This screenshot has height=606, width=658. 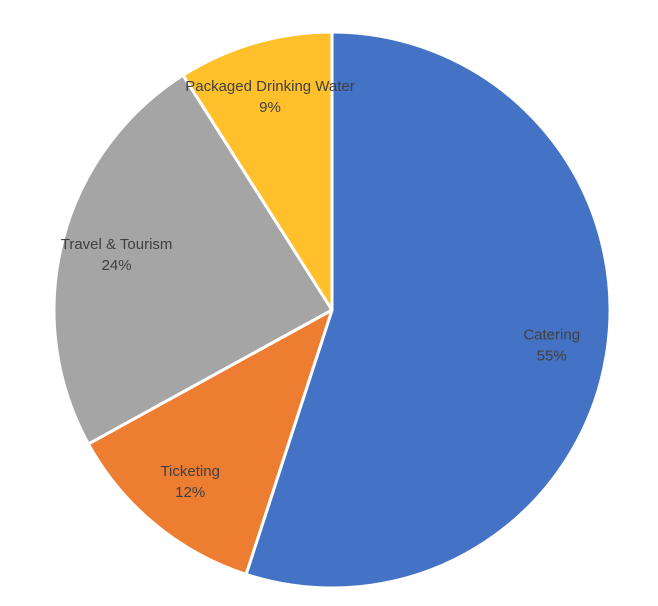 I want to click on slice-category-label: Ticketing, so click(x=189, y=471).